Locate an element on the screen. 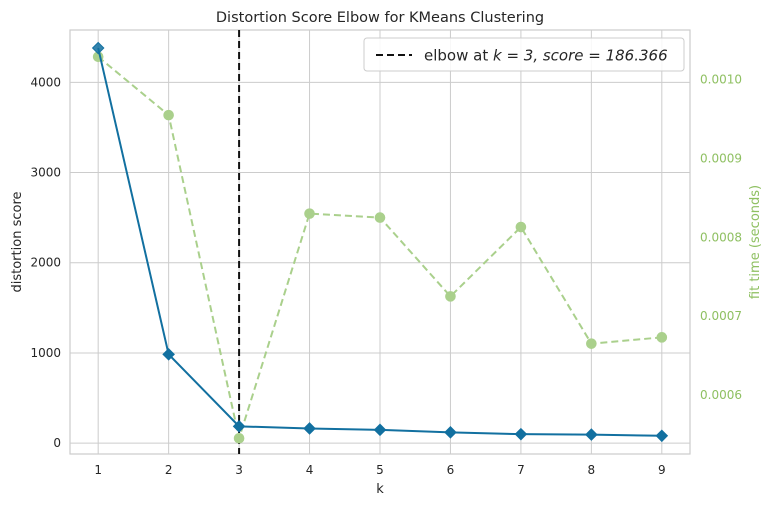 This screenshot has width=772, height=505. x-tick-label: 5 is located at coordinates (380, 470).